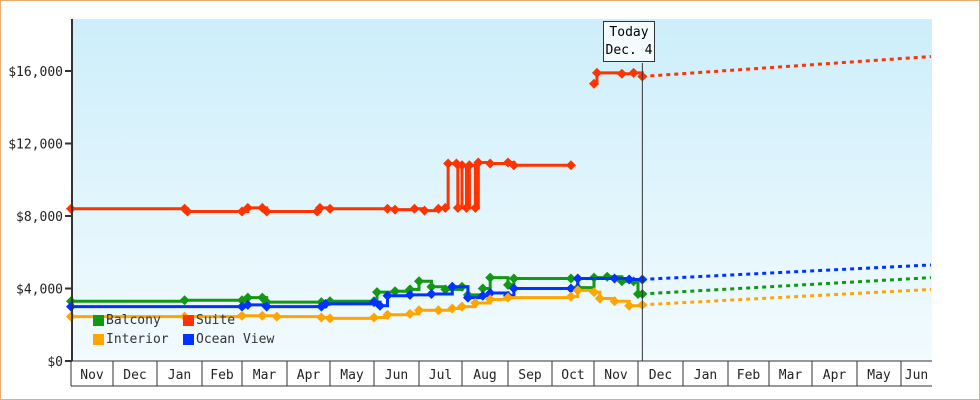 This screenshot has width=980, height=400. I want to click on today-text: Today, so click(629, 32).